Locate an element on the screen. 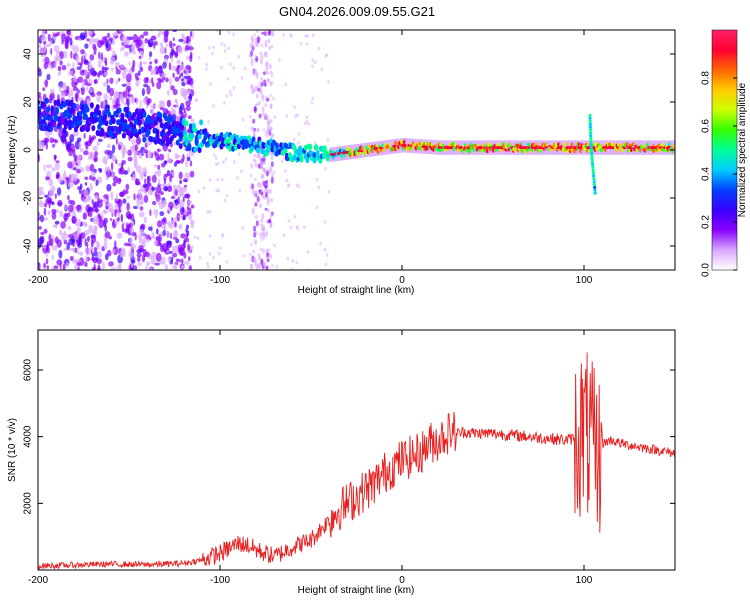 This screenshot has height=600, width=750. chart-title: GN04.2026.009.09.55.G21 is located at coordinates (357, 11).